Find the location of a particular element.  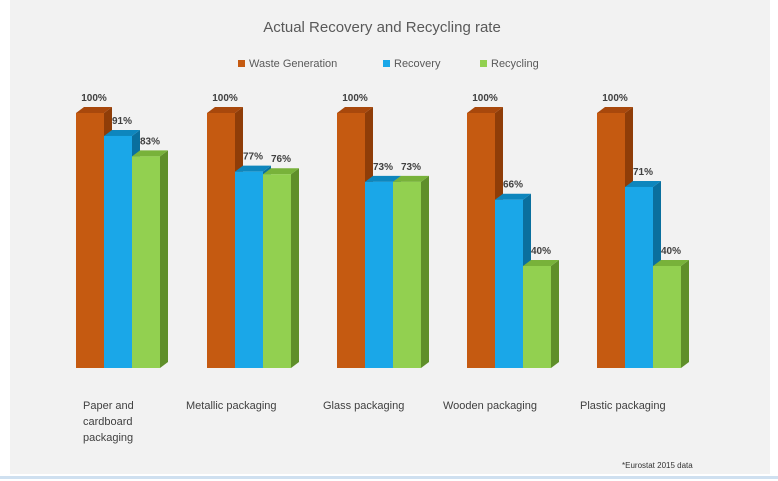

chart-title: Actual Recovery and Recycling rate is located at coordinates (382, 27).